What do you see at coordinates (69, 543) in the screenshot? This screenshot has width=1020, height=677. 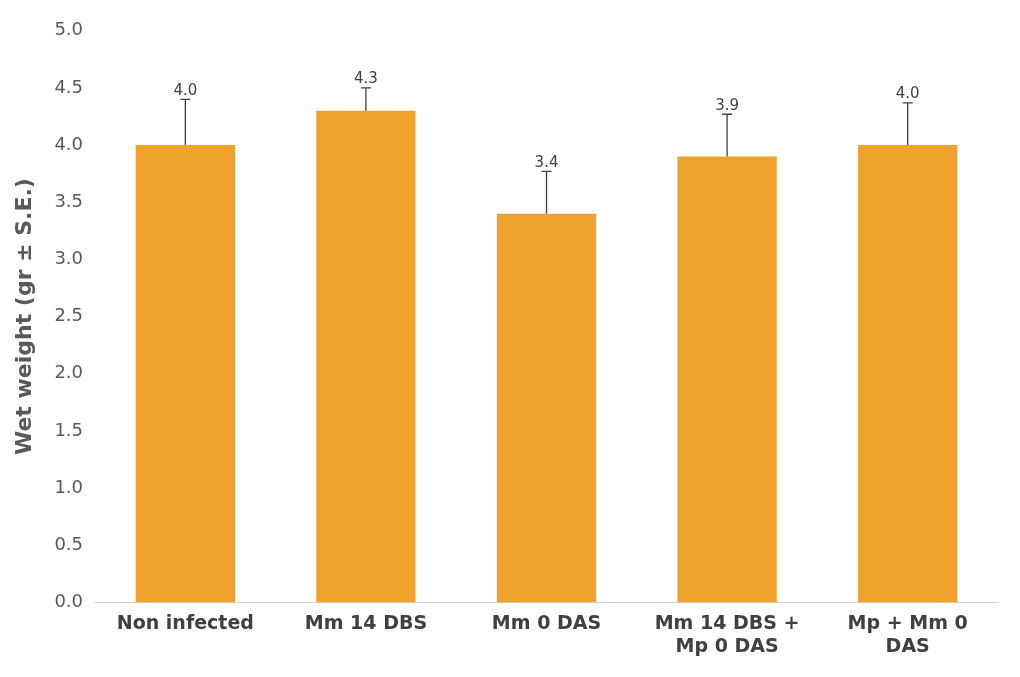 I see `y-tick-label: 0.5` at bounding box center [69, 543].